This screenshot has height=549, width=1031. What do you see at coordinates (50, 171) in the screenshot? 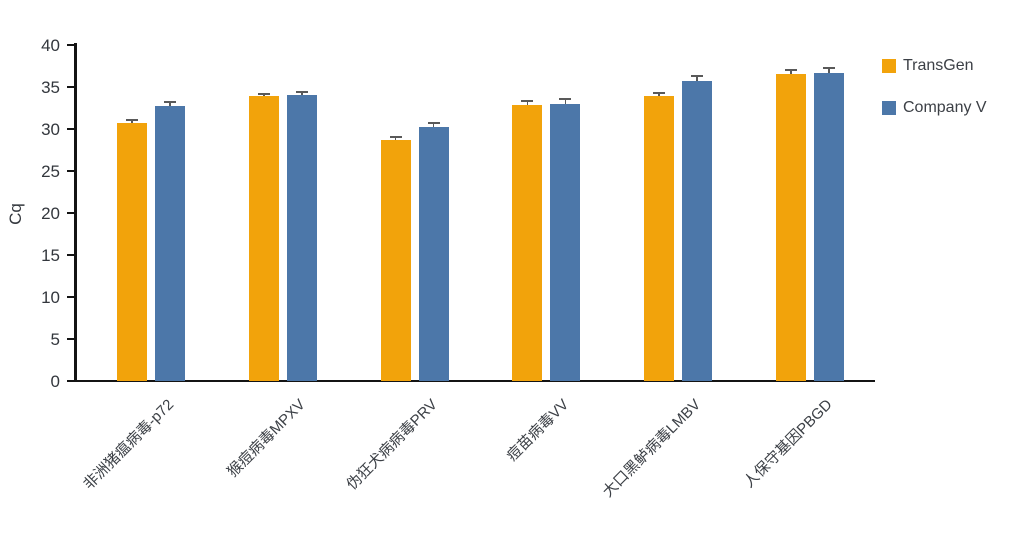
I see `y-tick-label: 25` at bounding box center [50, 171].